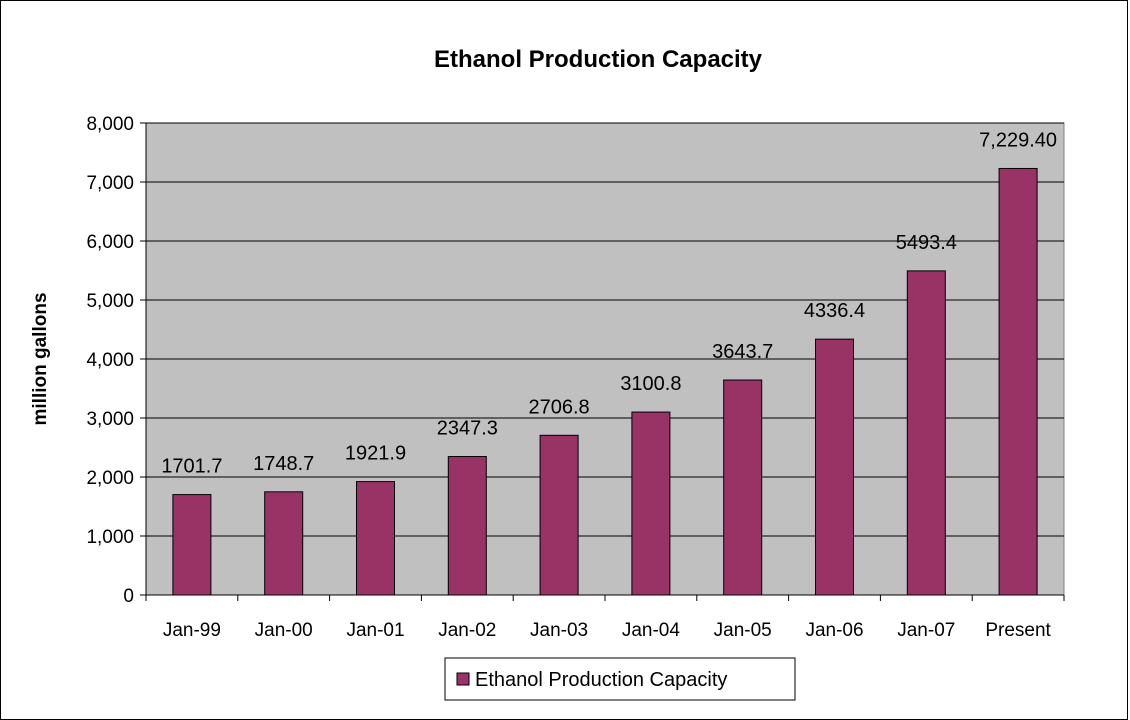 This screenshot has width=1130, height=720. I want to click on chart-title: Ethanol Production Capacity, so click(598, 59).